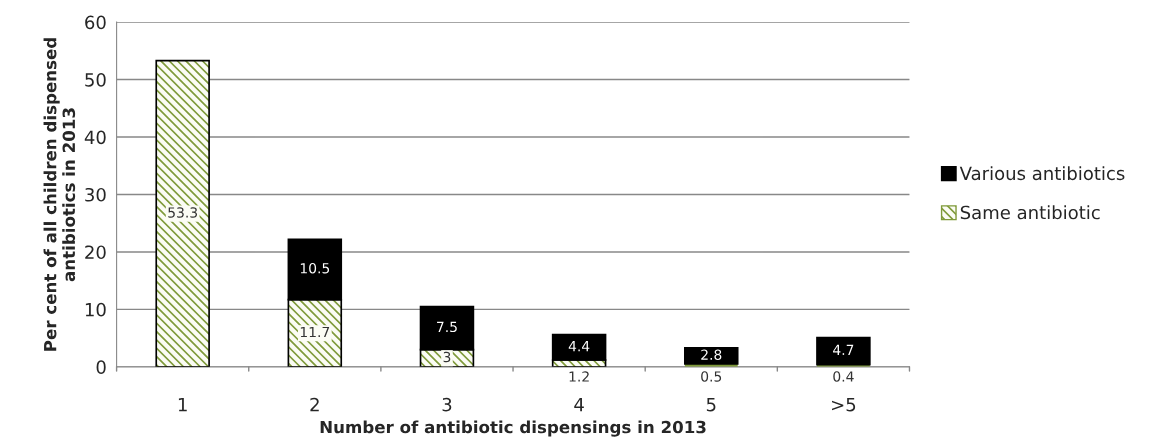  Describe the element at coordinates (314, 404) in the screenshot. I see `x-tick-label: 2` at that location.